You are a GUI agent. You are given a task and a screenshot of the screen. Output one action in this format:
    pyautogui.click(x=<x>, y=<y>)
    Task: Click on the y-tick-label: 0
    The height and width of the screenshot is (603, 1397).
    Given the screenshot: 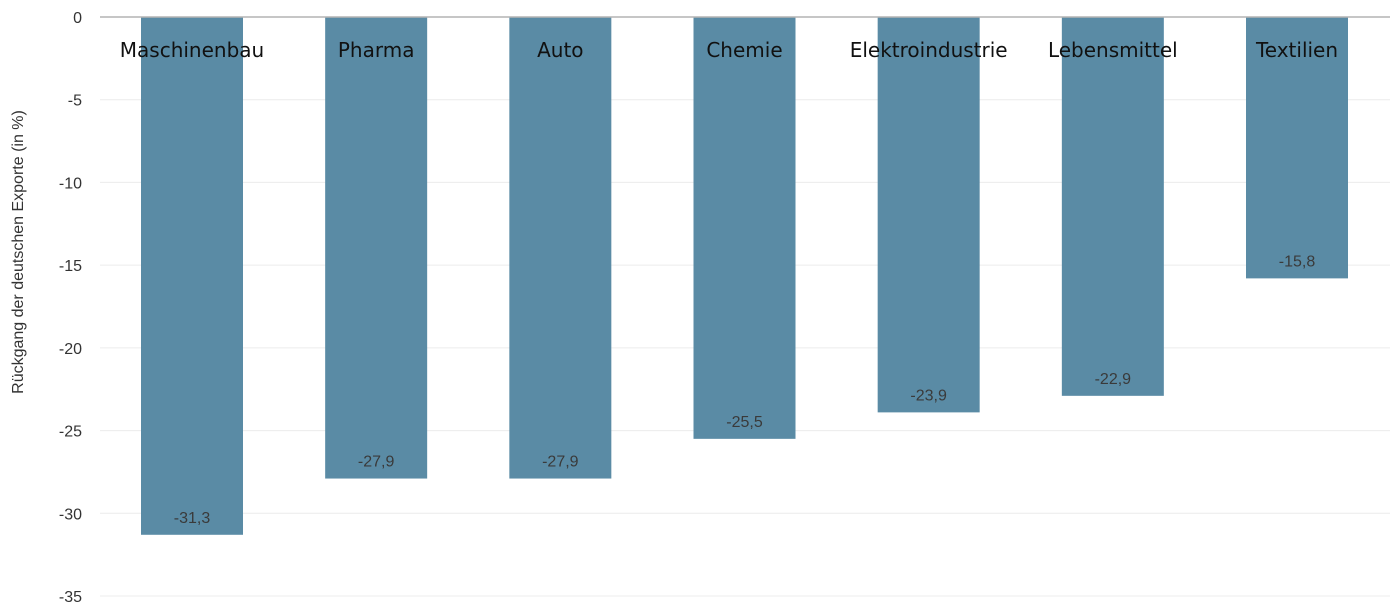 What is the action you would take?
    pyautogui.click(x=77, y=18)
    